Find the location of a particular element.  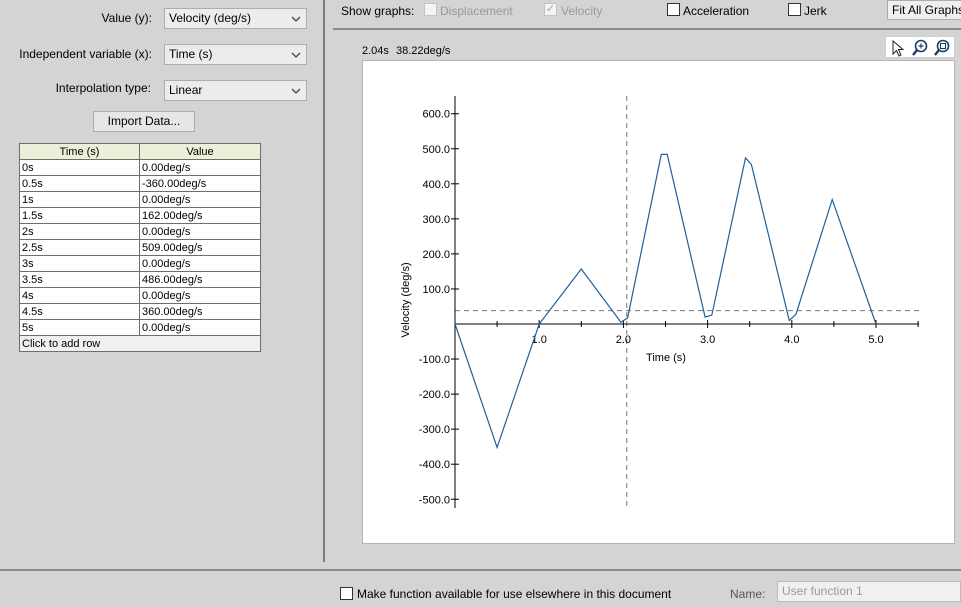

y-tick-label: 600.0 is located at coordinates (436, 115).